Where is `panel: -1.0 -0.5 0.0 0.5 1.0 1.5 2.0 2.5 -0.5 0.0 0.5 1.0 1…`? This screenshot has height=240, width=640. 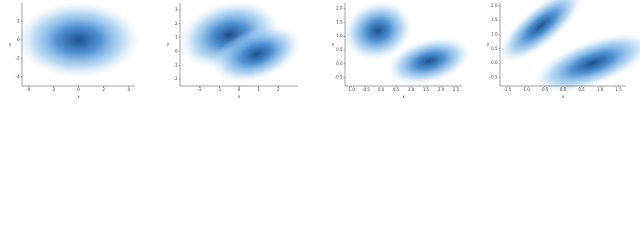 panel: -1.0 -0.5 0.0 0.5 1.0 1.5 2.0 2.5 -0.5 0.0 0.5 1.0 1… is located at coordinates (401, 50).